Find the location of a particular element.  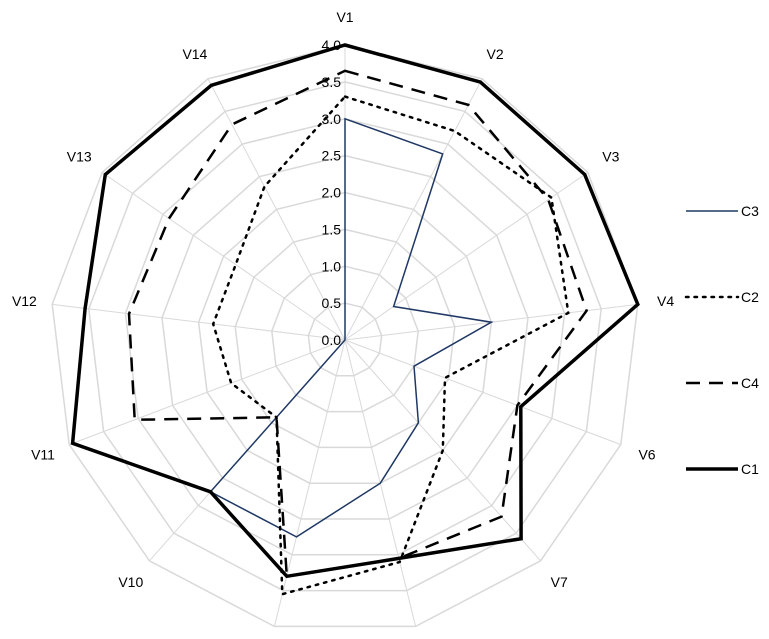

tick-label: 0.5 is located at coordinates (332, 303).